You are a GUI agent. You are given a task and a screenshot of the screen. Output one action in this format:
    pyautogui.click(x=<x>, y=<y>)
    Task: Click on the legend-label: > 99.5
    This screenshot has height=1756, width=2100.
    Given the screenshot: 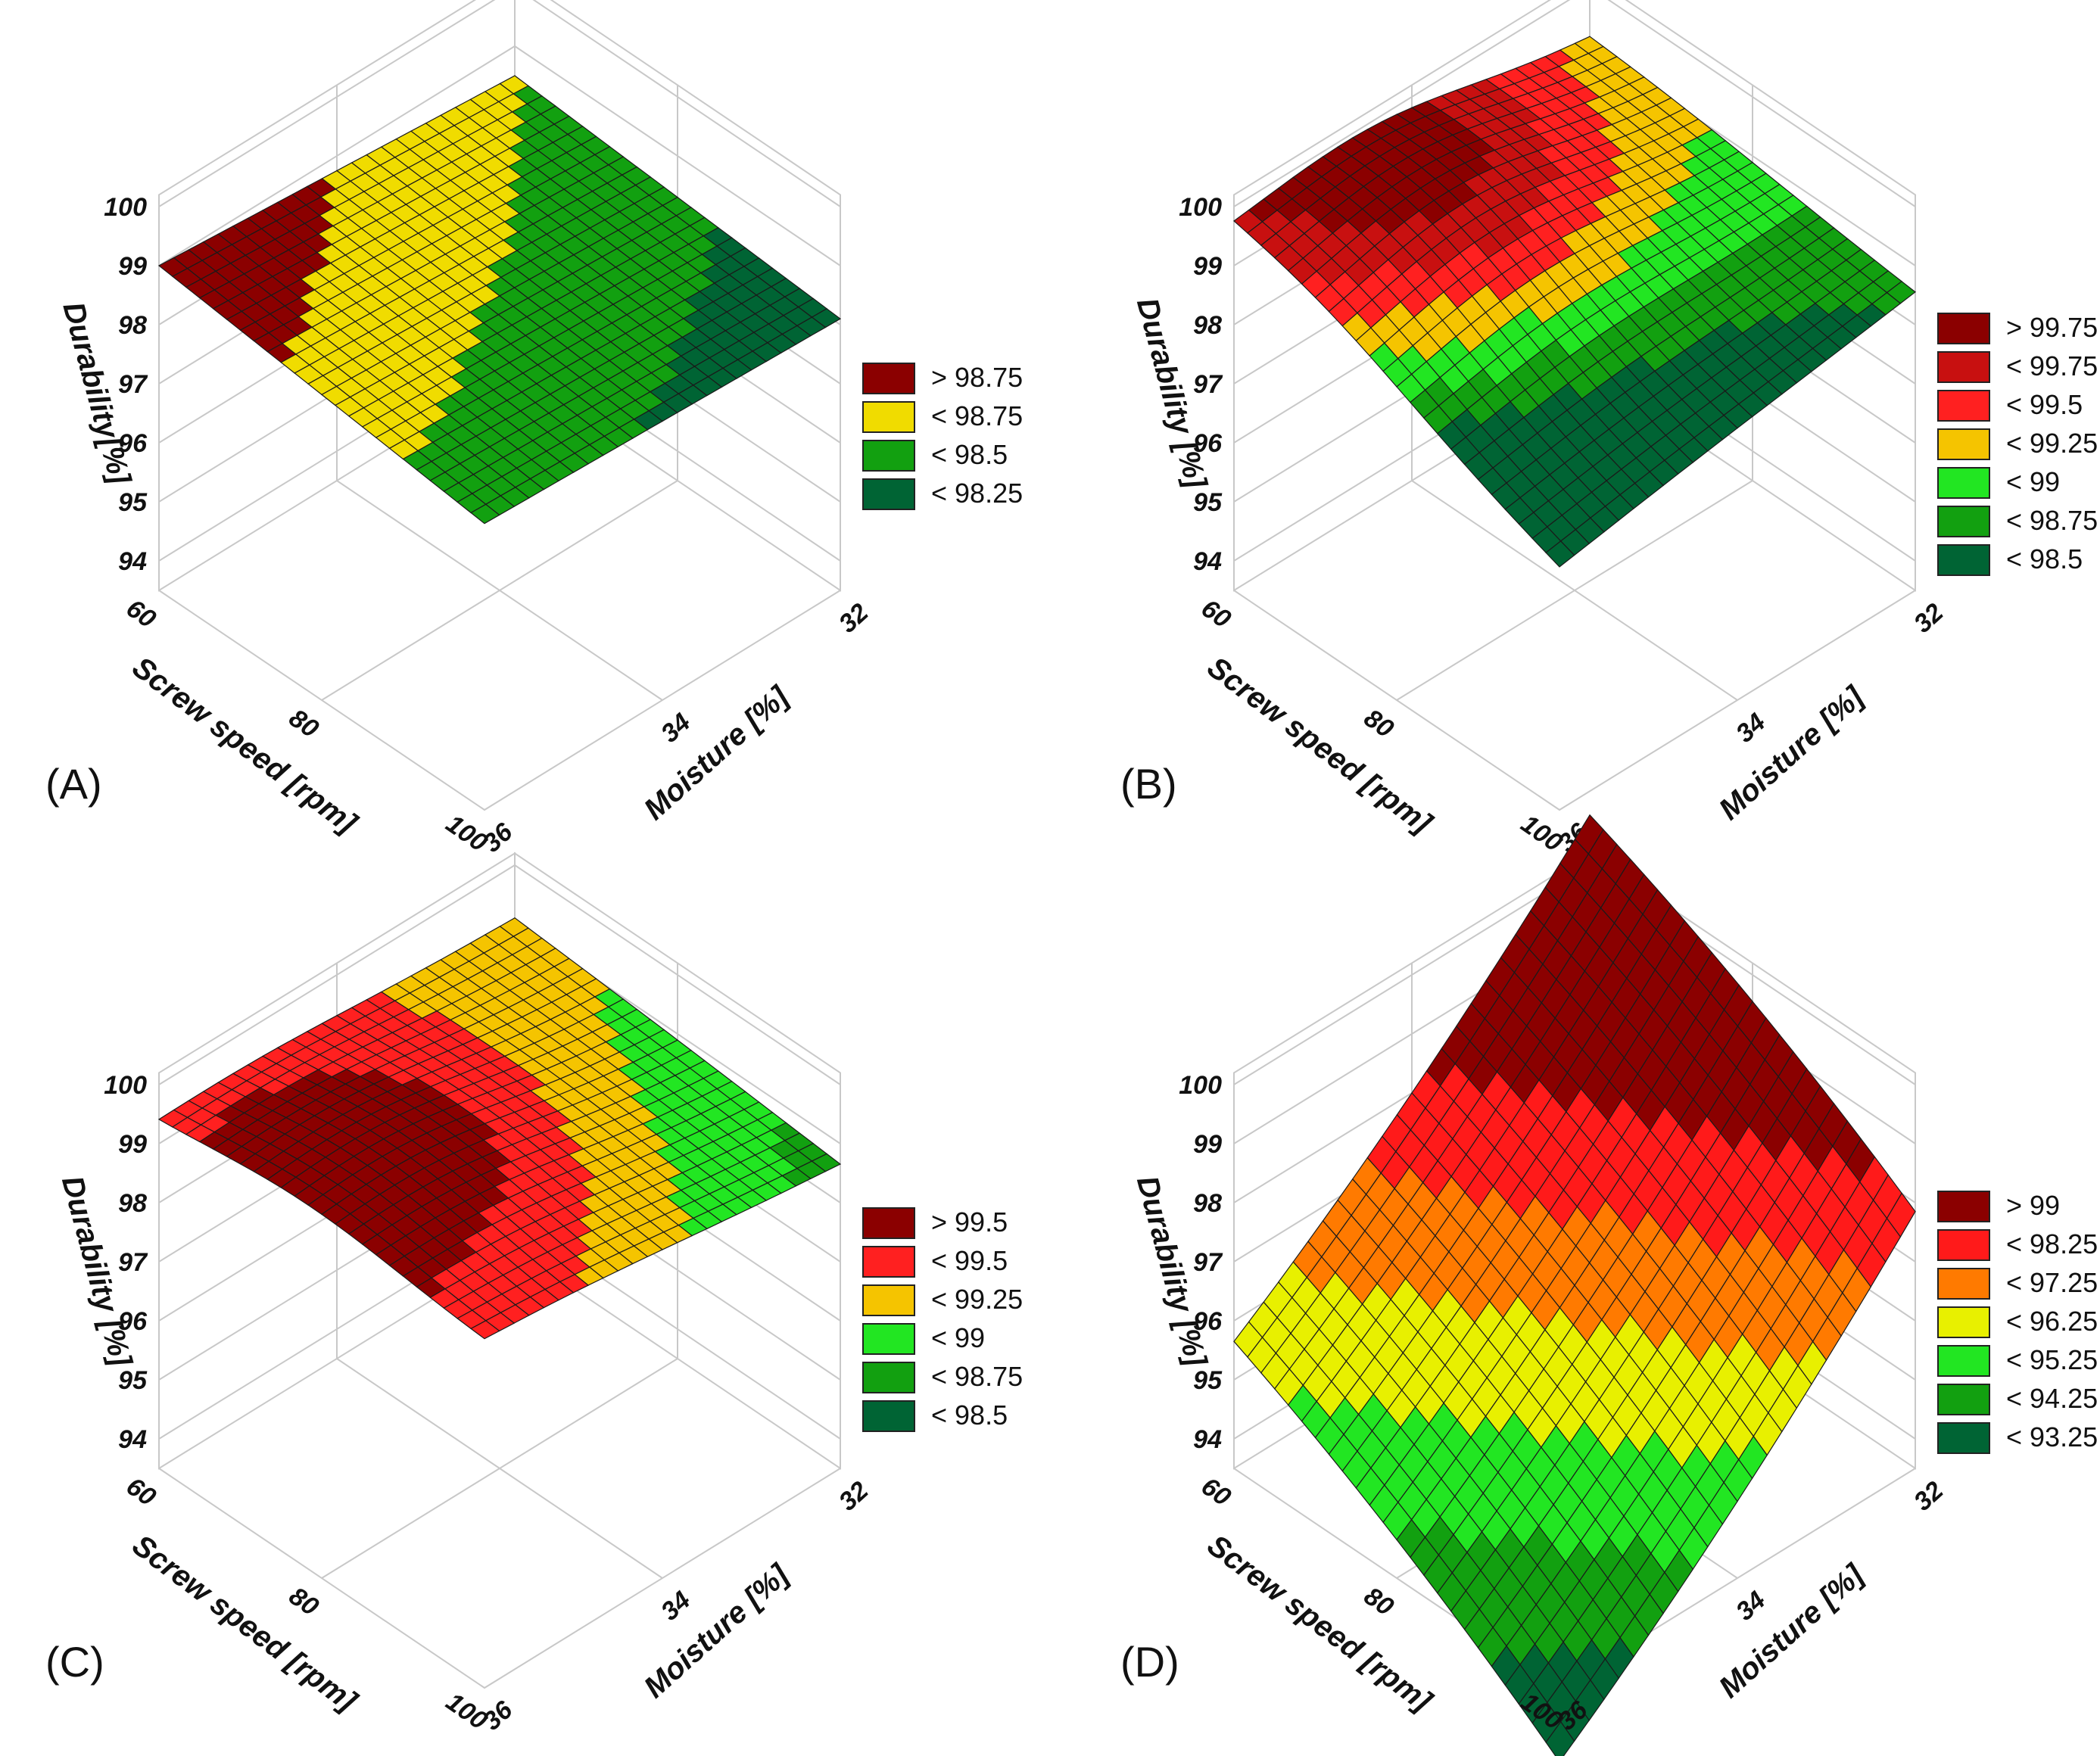 What is the action you would take?
    pyautogui.click(x=969, y=1222)
    